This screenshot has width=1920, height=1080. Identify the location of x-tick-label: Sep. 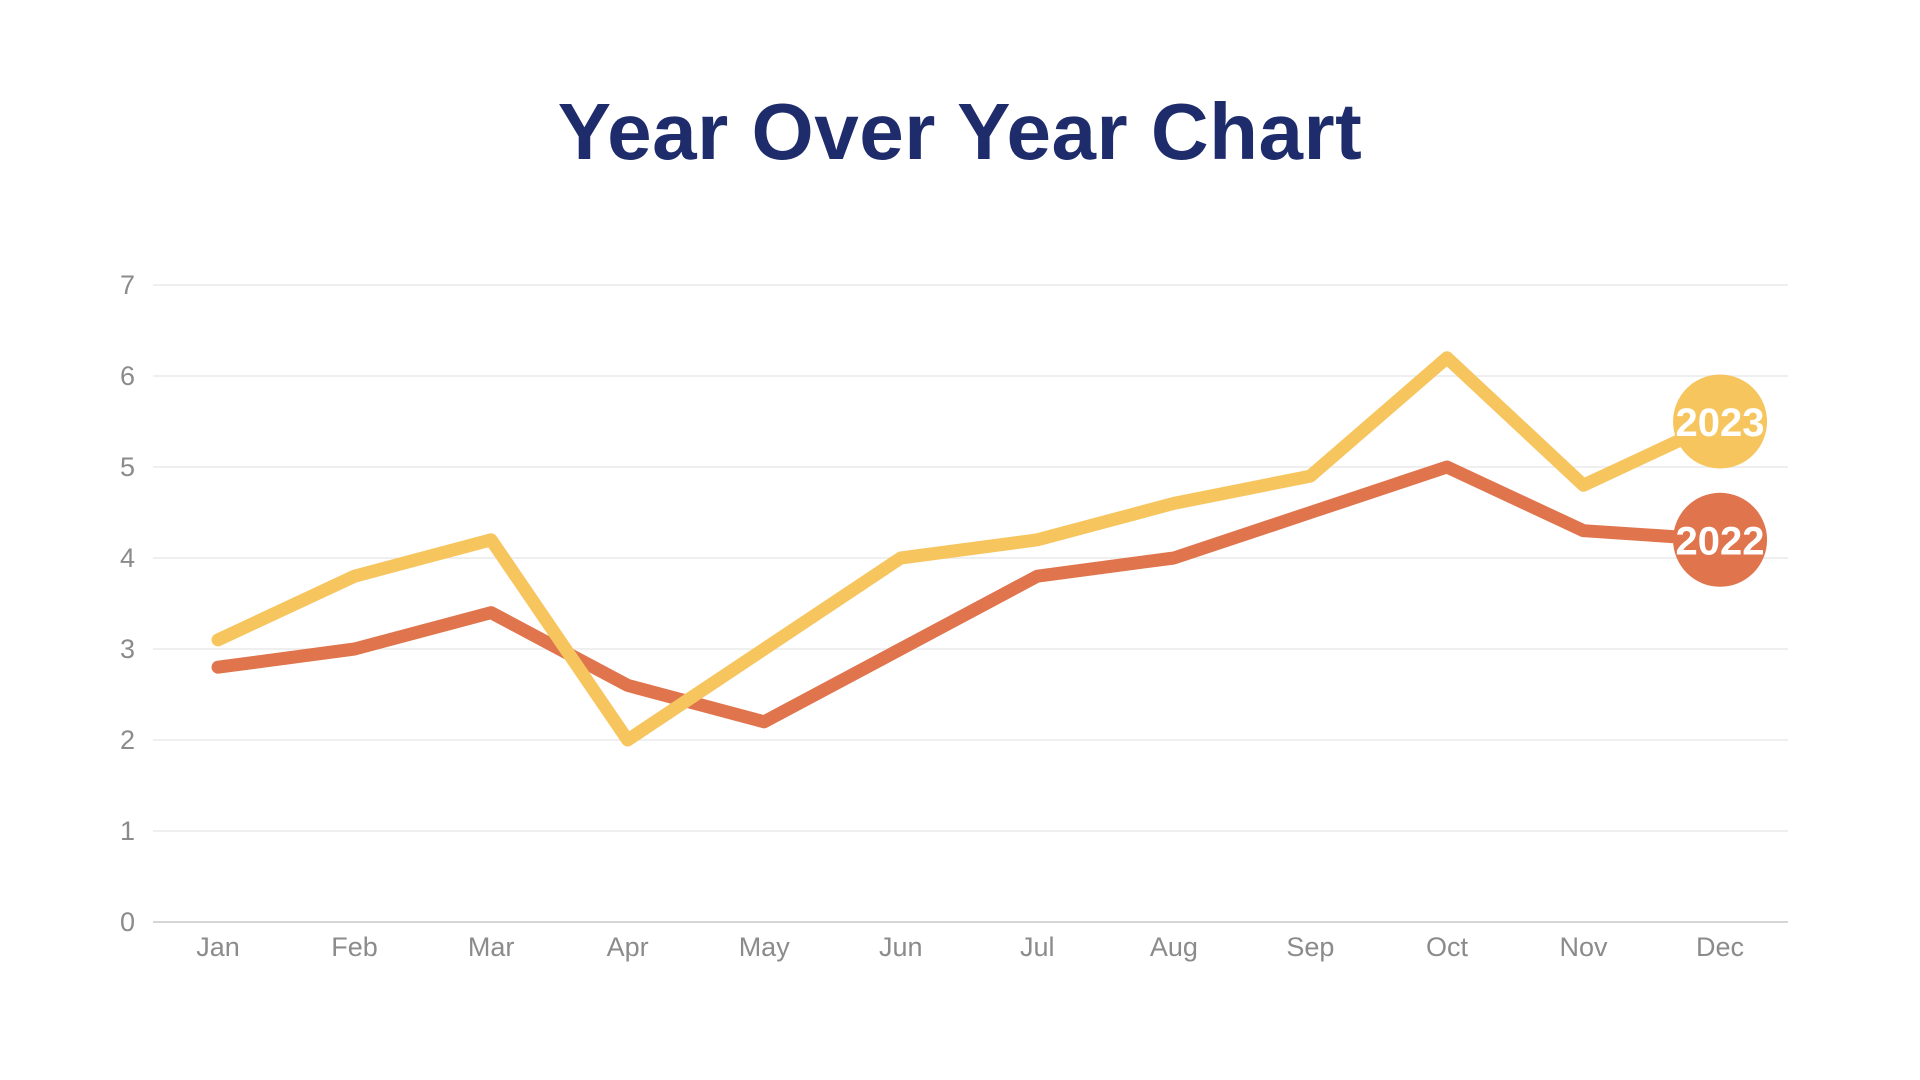
(1310, 947).